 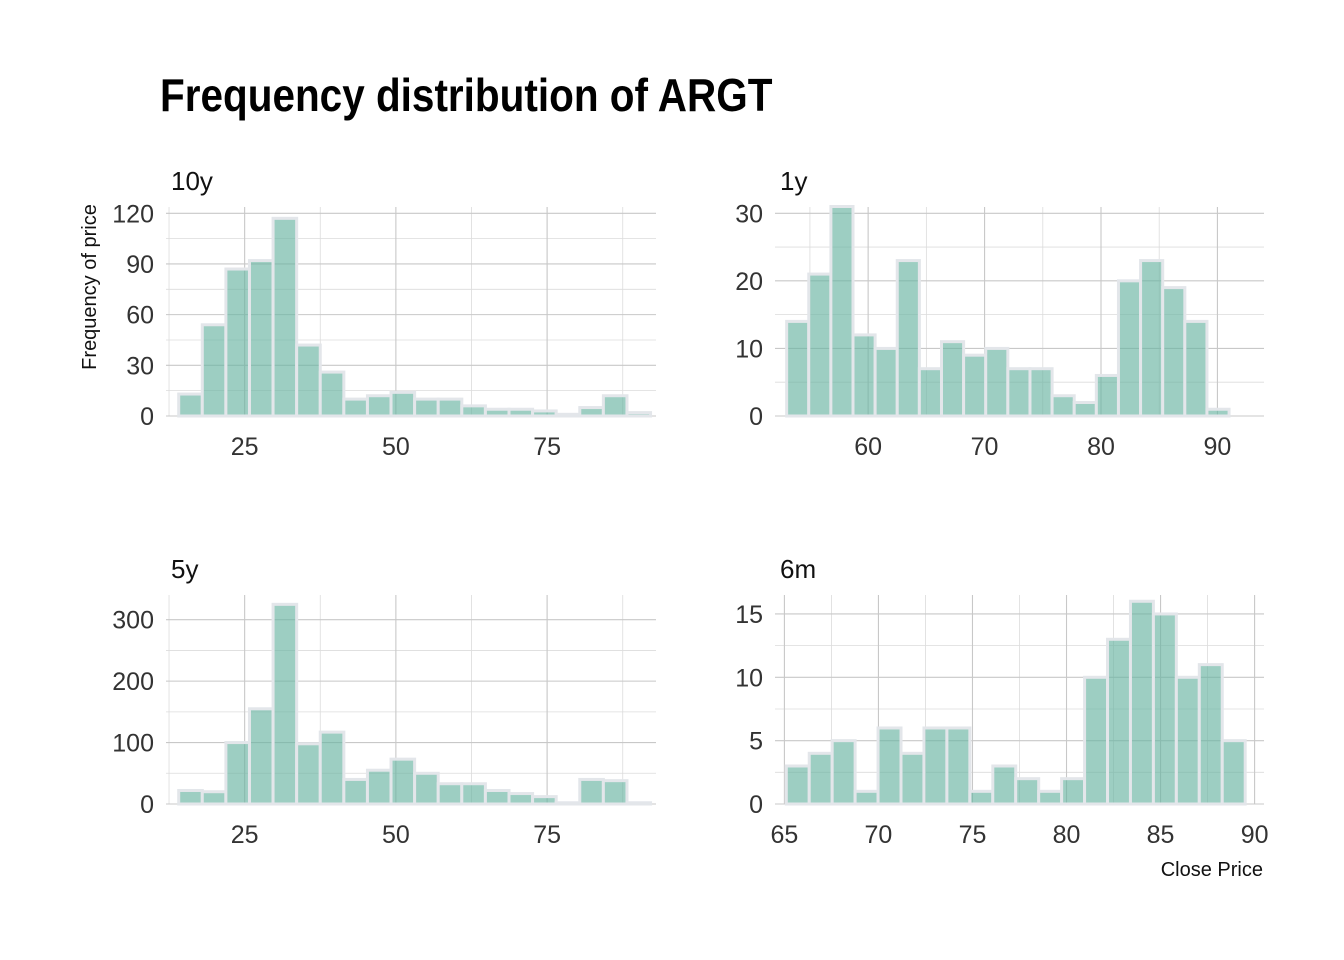 I want to click on chart-title: Frequency distribution of ARGT, so click(x=466, y=95).